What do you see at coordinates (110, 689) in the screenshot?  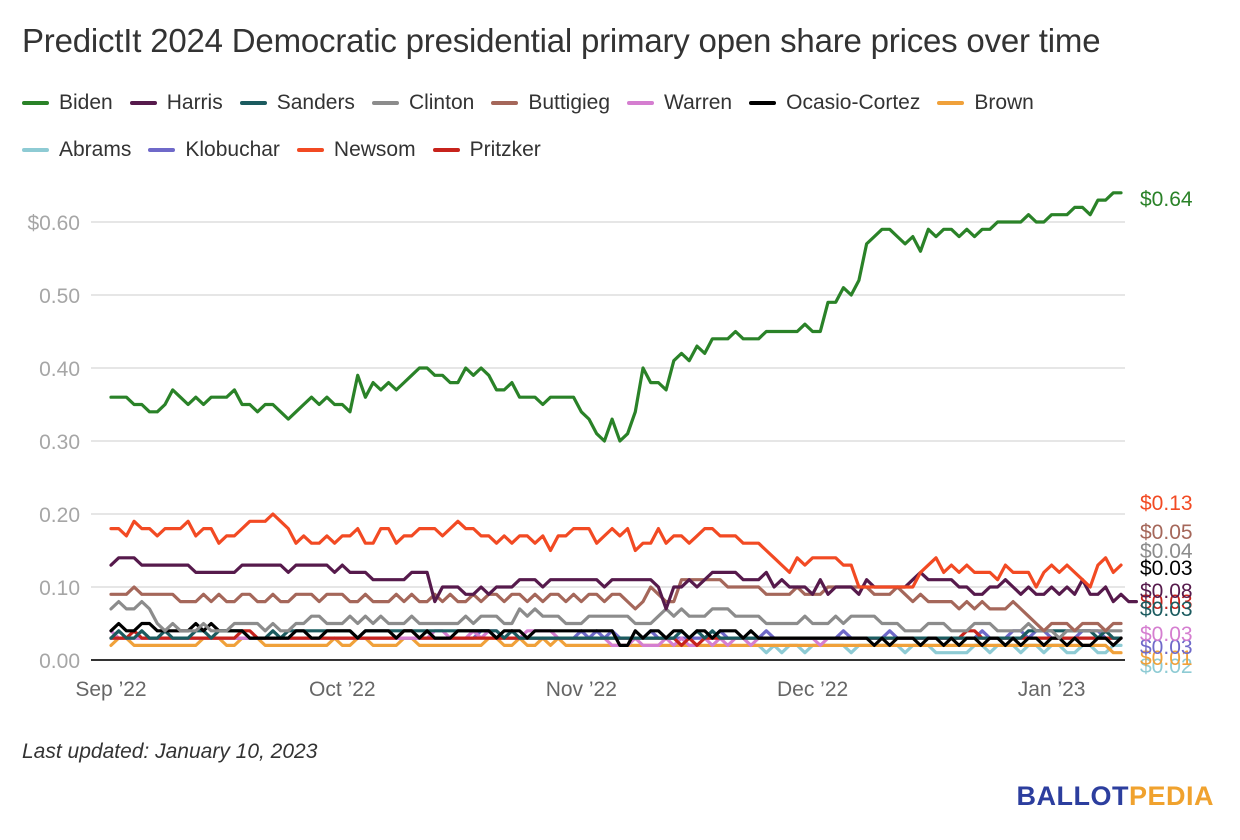 I see `x-tick-label: Sep ’22` at bounding box center [110, 689].